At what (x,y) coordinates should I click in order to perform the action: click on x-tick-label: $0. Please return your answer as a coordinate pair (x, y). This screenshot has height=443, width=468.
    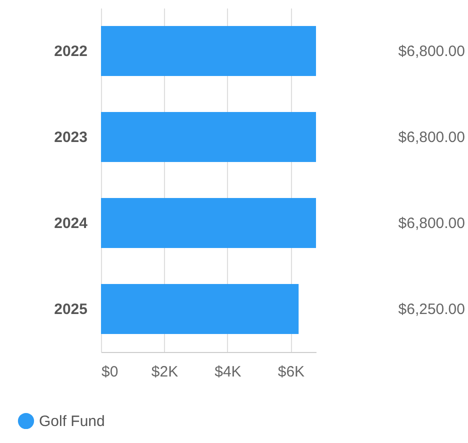
    Looking at the image, I should click on (110, 372).